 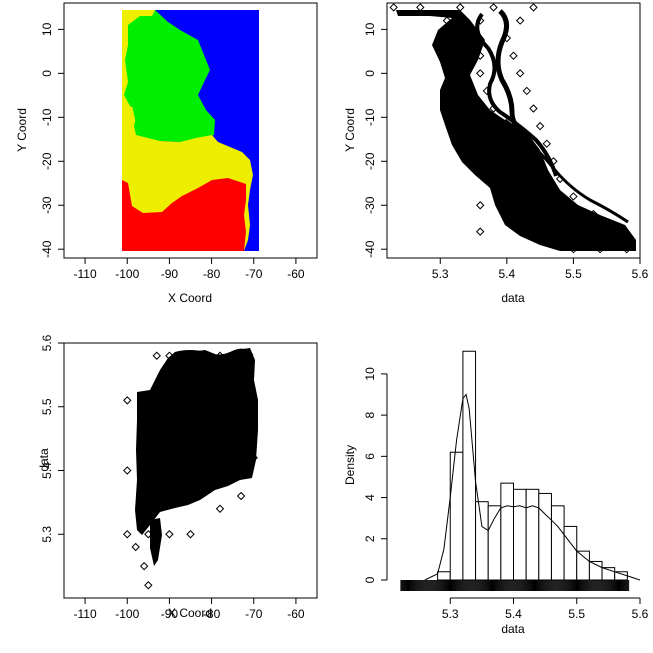 What do you see at coordinates (532, 487) in the screenshot?
I see `density-curve` at bounding box center [532, 487].